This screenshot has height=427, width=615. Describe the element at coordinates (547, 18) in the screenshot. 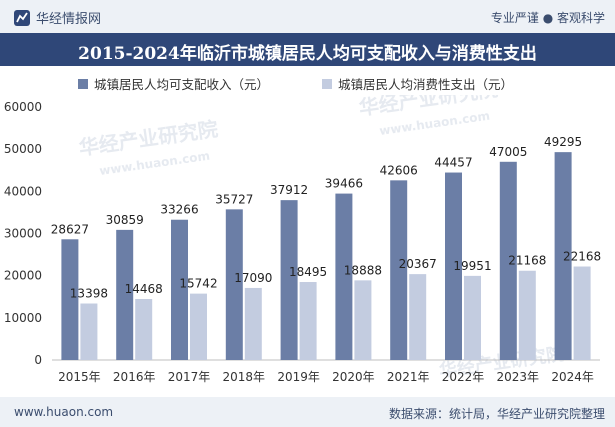

I see `slogan: 专业严谨 ● 客观科学` at that location.